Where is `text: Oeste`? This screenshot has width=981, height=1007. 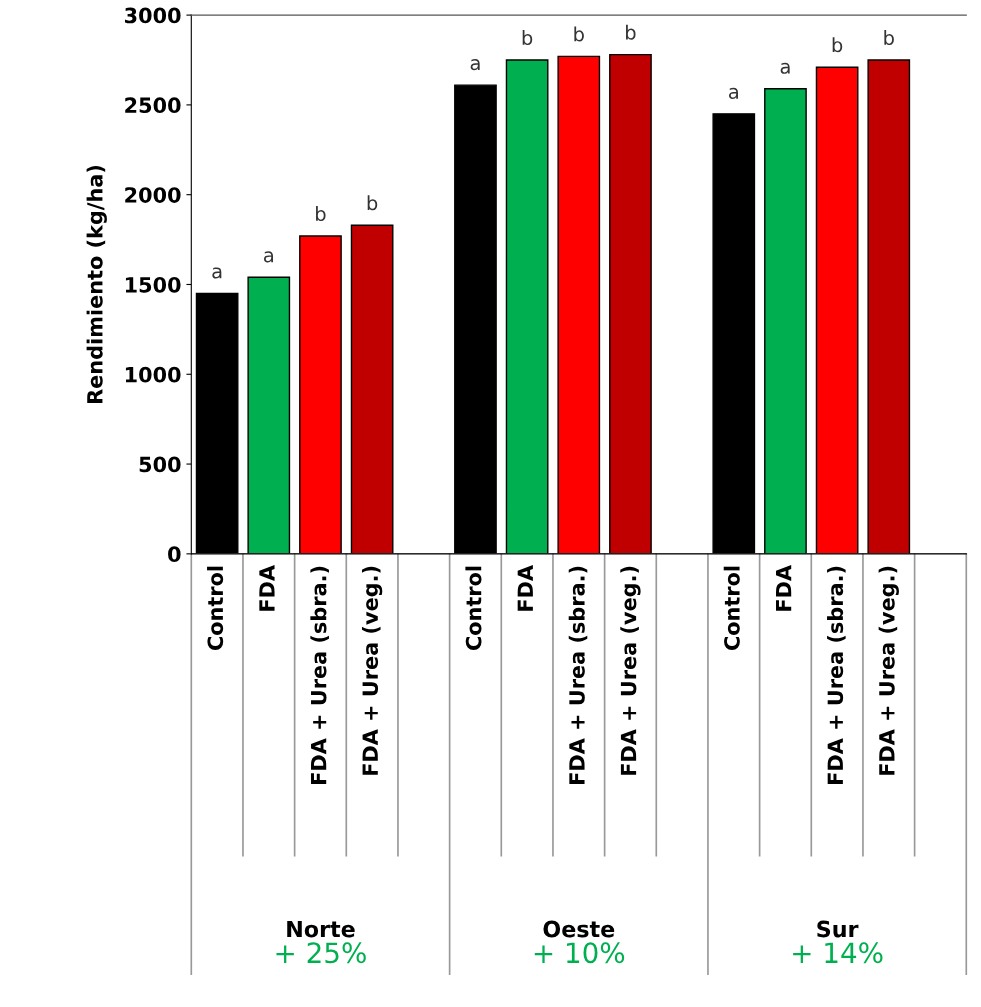 text: Oeste is located at coordinates (579, 929).